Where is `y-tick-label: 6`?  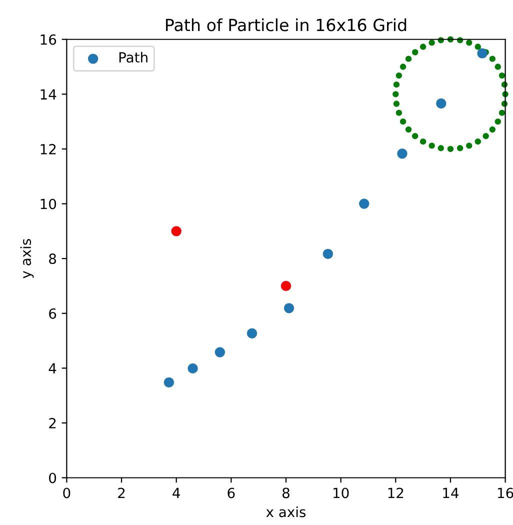 y-tick-label: 6 is located at coordinates (52, 313).